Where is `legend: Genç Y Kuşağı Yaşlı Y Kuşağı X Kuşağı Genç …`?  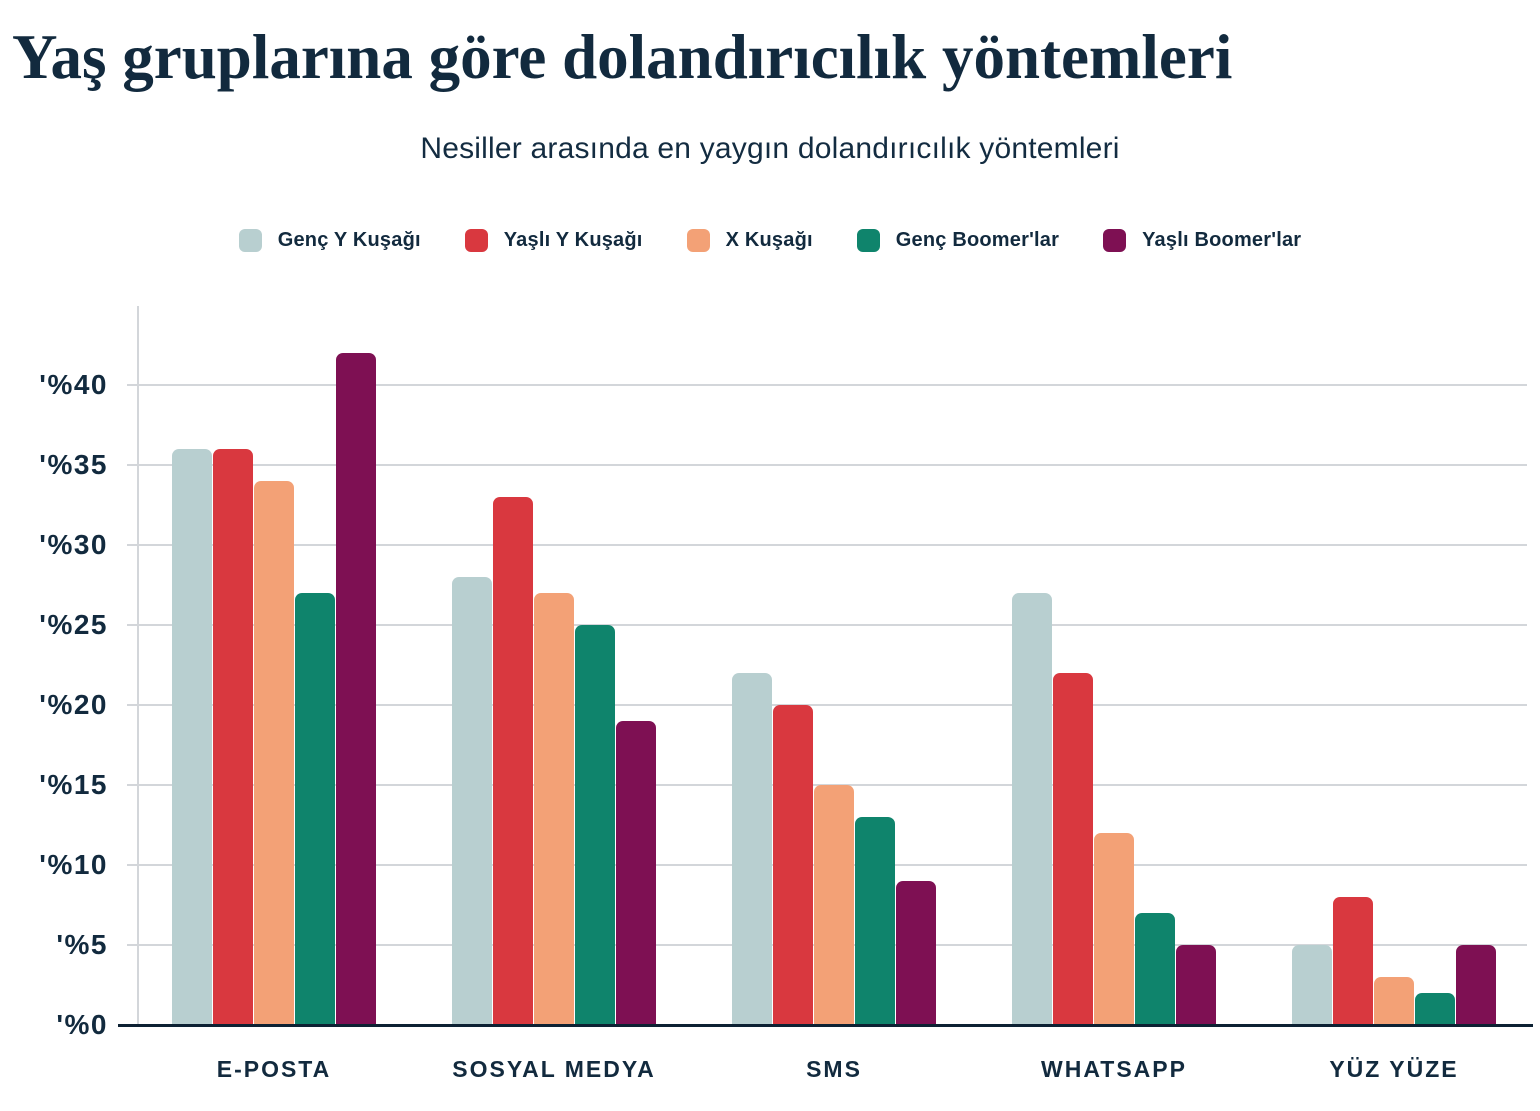
legend: Genç Y Kuşağı Yaşlı Y Kuşağı X Kuşağı Genç … is located at coordinates (770, 240).